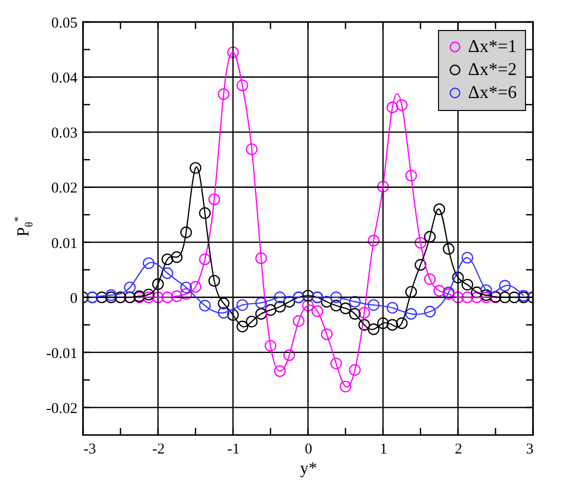 The image size is (561, 490). What do you see at coordinates (492, 92) in the screenshot?
I see `legend-label: Δx*=6` at bounding box center [492, 92].